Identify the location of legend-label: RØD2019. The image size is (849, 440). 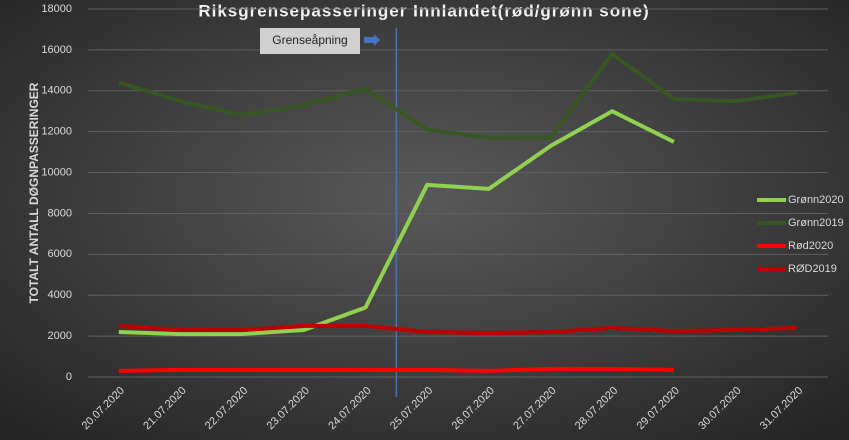
(812, 269).